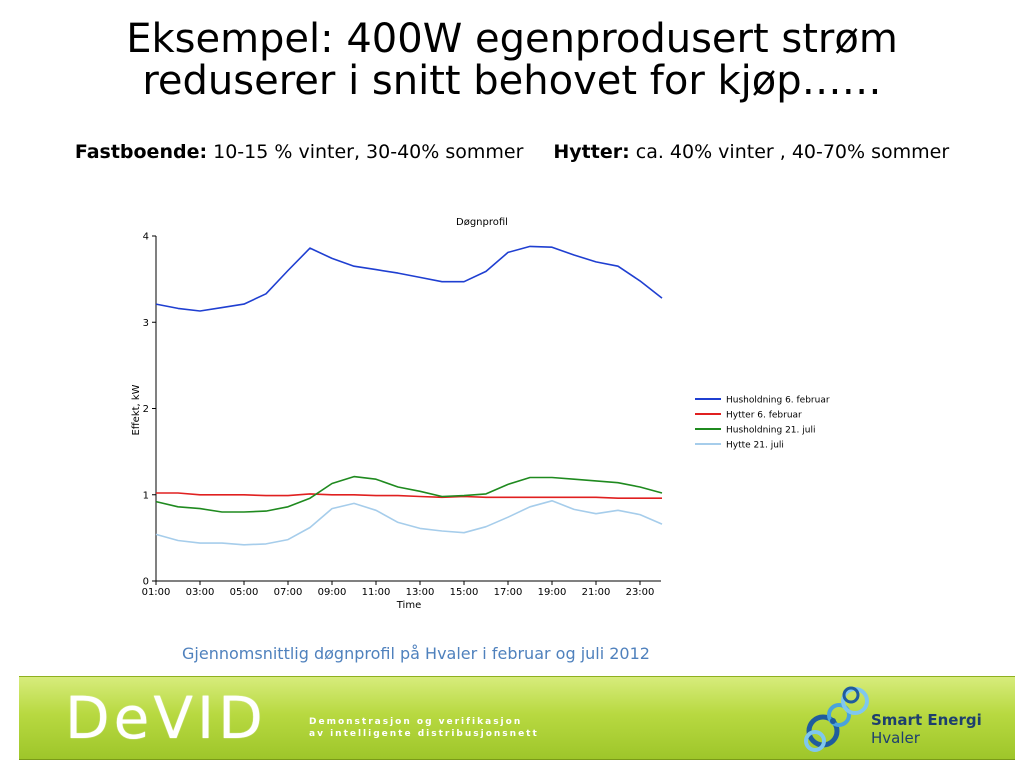 This screenshot has width=1024, height=768. Describe the element at coordinates (365, 152) in the screenshot. I see `fastboende-text: 10-15 % vinter, 30-40% sommer` at that location.